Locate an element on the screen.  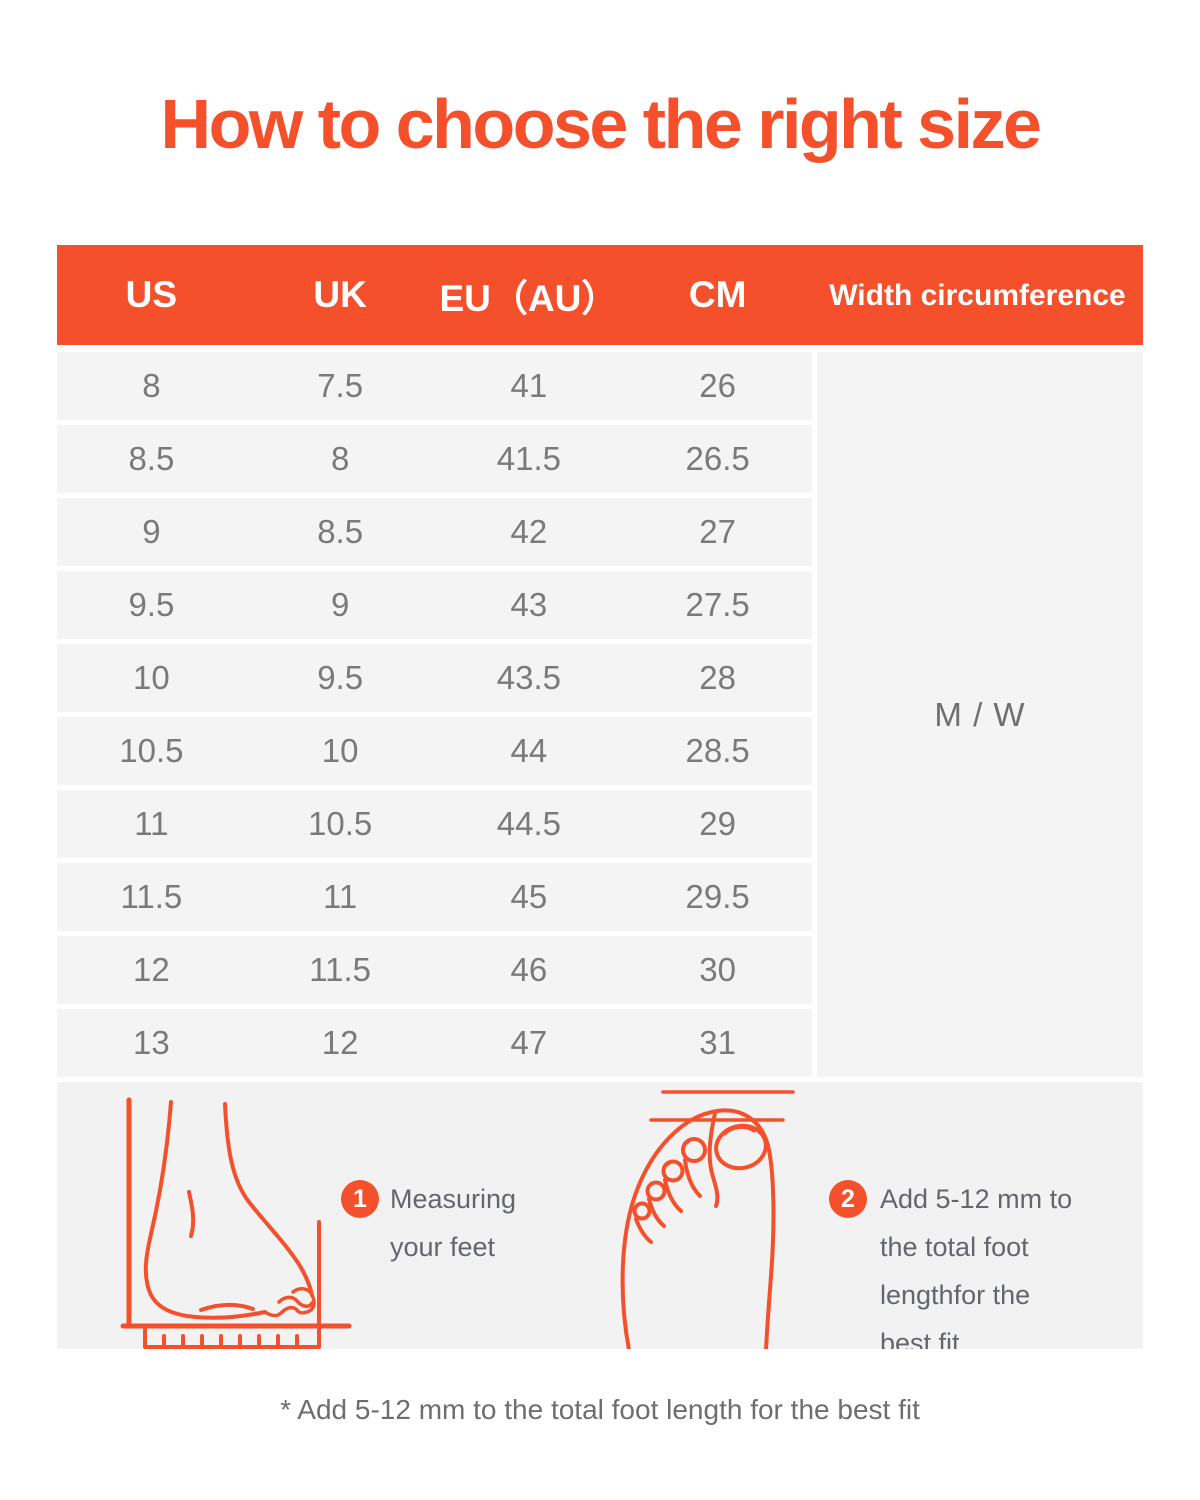
column-header-width-circumference: Width circumference is located at coordinates (977, 295).